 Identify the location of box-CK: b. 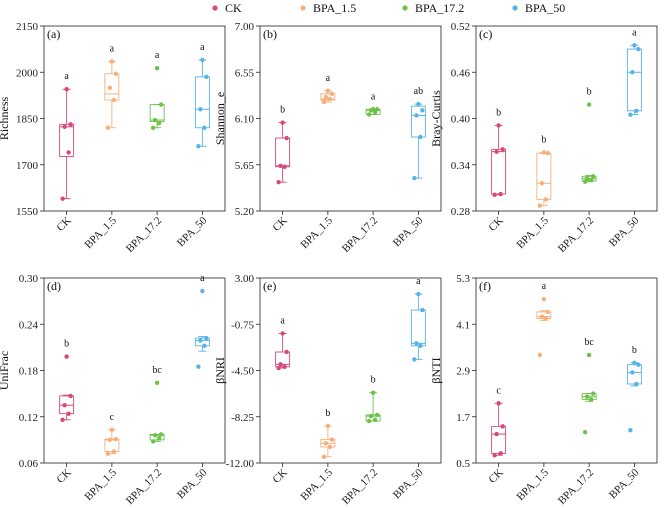
(283, 145).